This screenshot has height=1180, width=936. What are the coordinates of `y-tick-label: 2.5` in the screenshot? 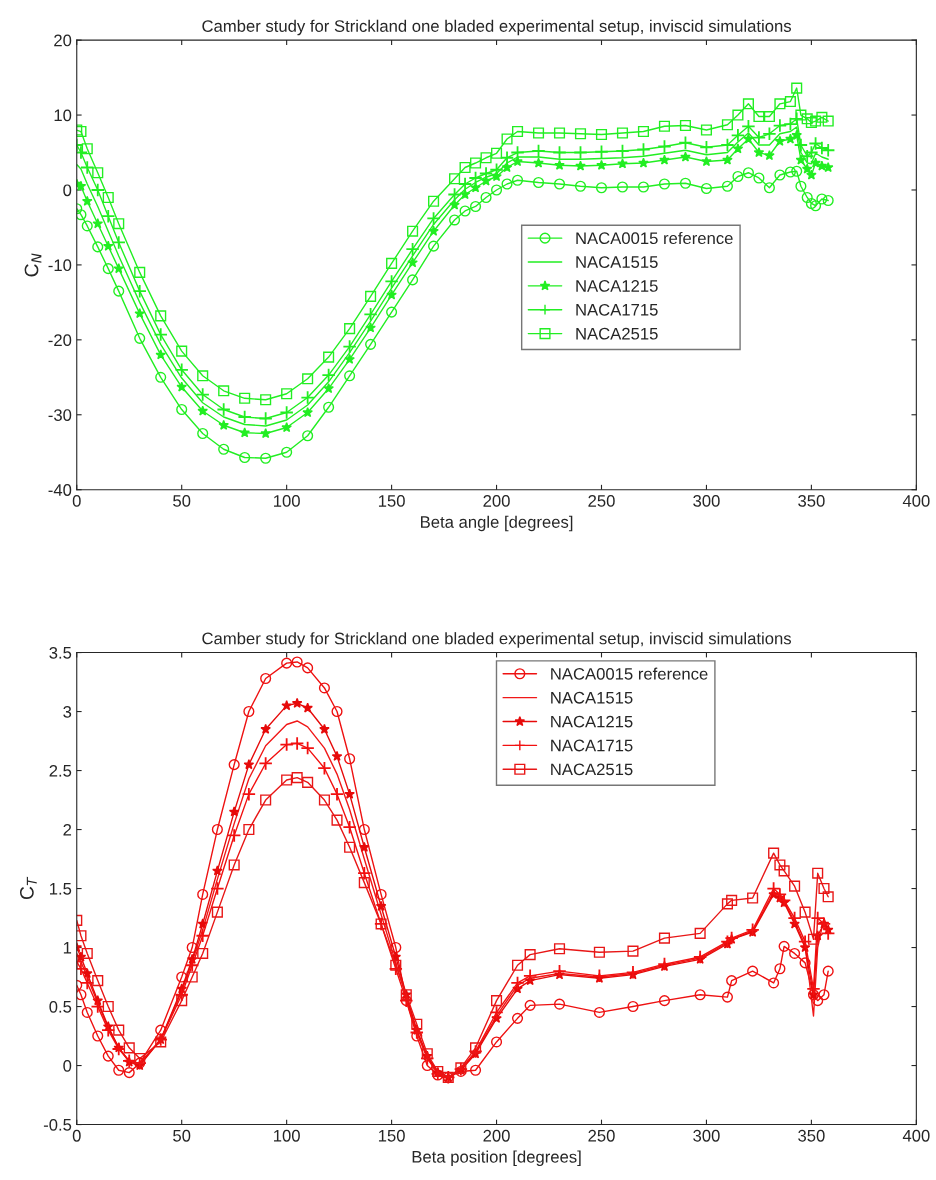 It's located at (60, 770).